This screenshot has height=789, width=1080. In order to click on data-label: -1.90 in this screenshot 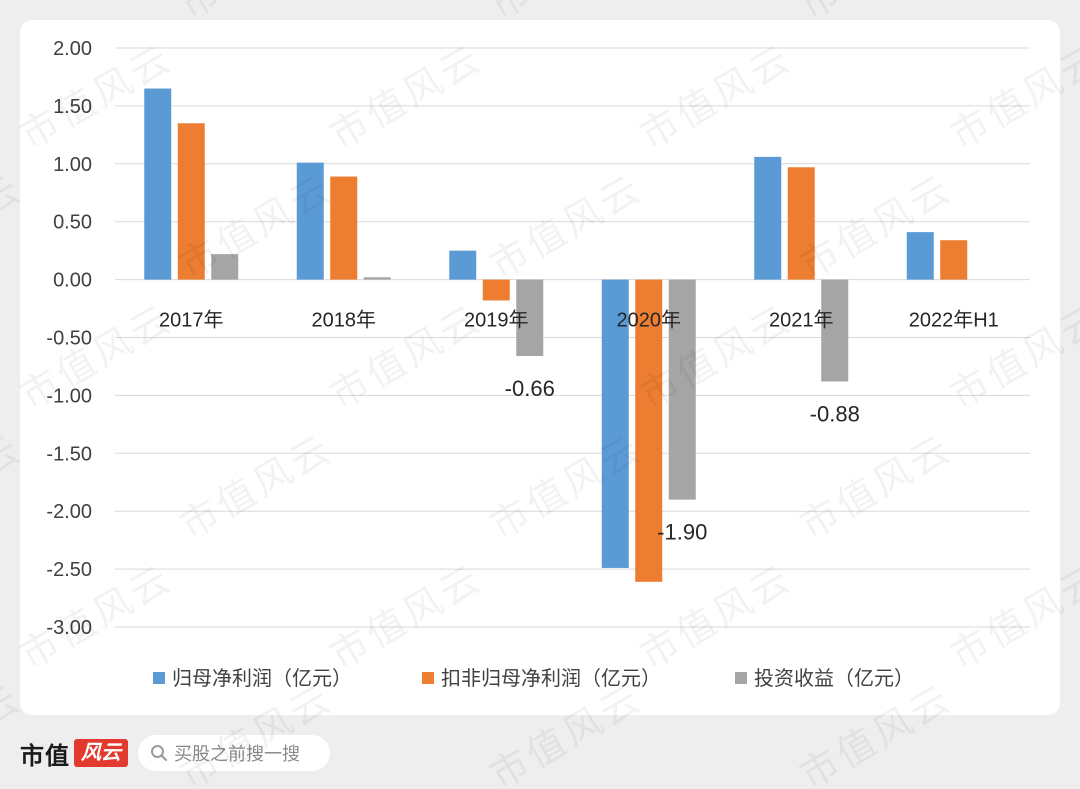, I will do `click(682, 532)`.